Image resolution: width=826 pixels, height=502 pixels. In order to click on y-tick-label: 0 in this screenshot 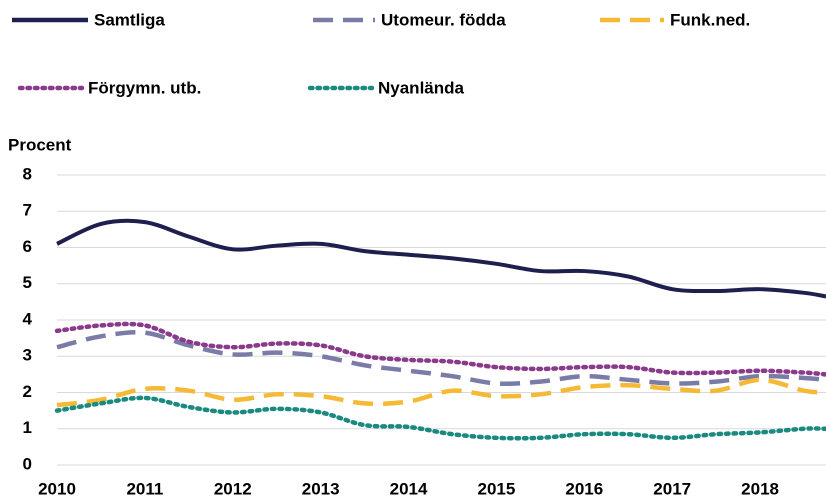, I will do `click(27, 463)`.